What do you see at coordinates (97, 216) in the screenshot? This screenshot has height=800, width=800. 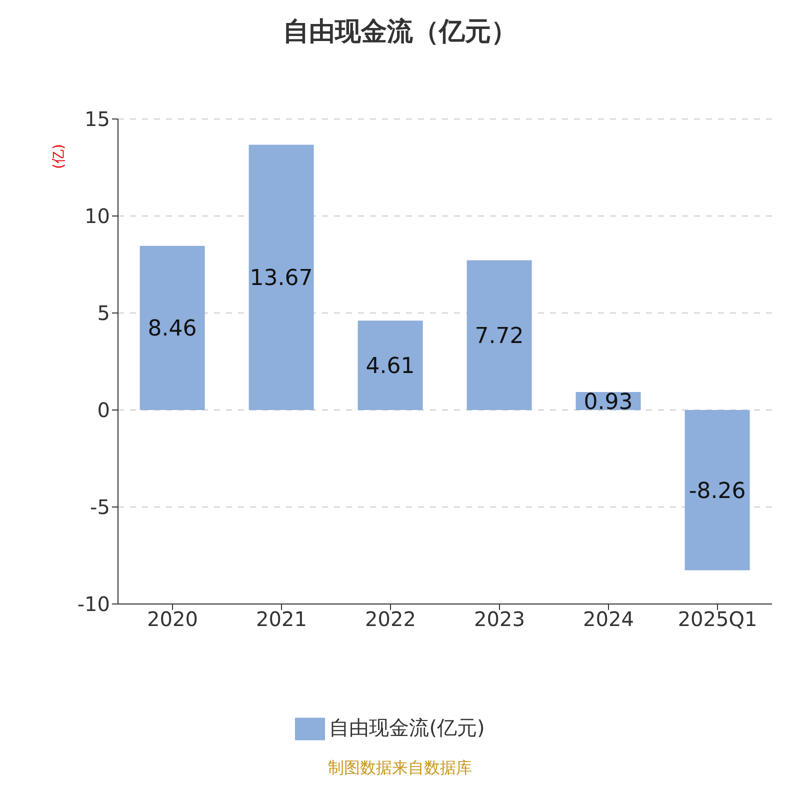 I see `y-tick-label: 10` at bounding box center [97, 216].